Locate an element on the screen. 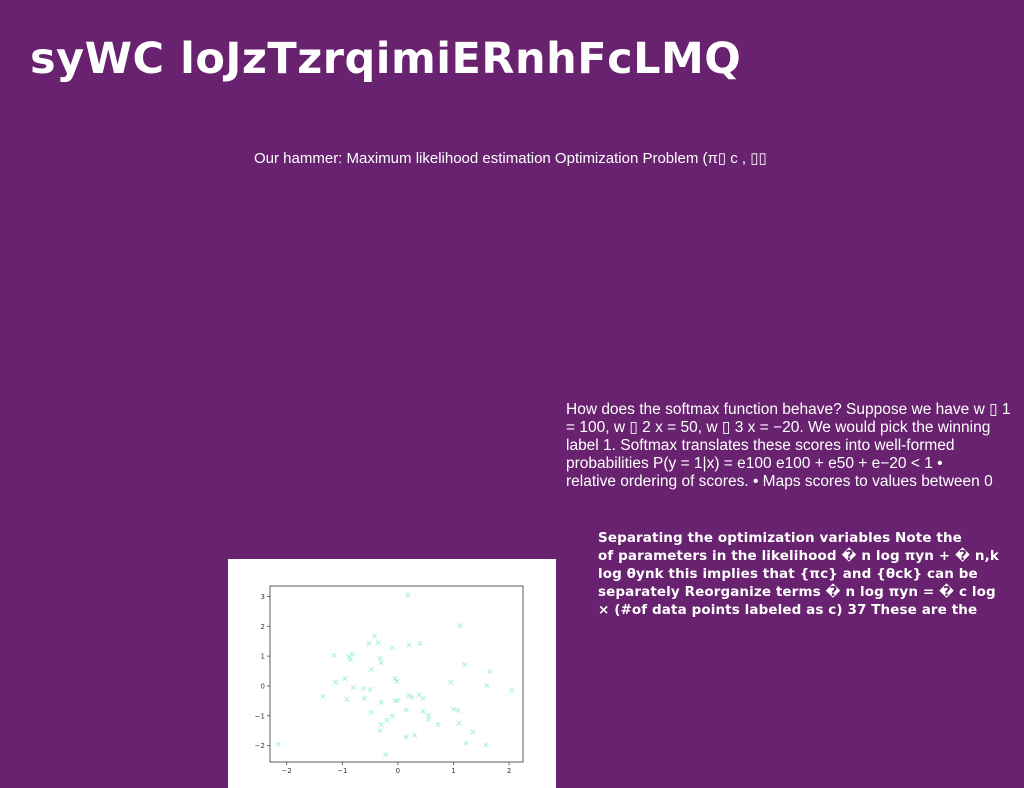 The width and height of the screenshot is (1024, 788). y-tick-label: −1 is located at coordinates (260, 716).